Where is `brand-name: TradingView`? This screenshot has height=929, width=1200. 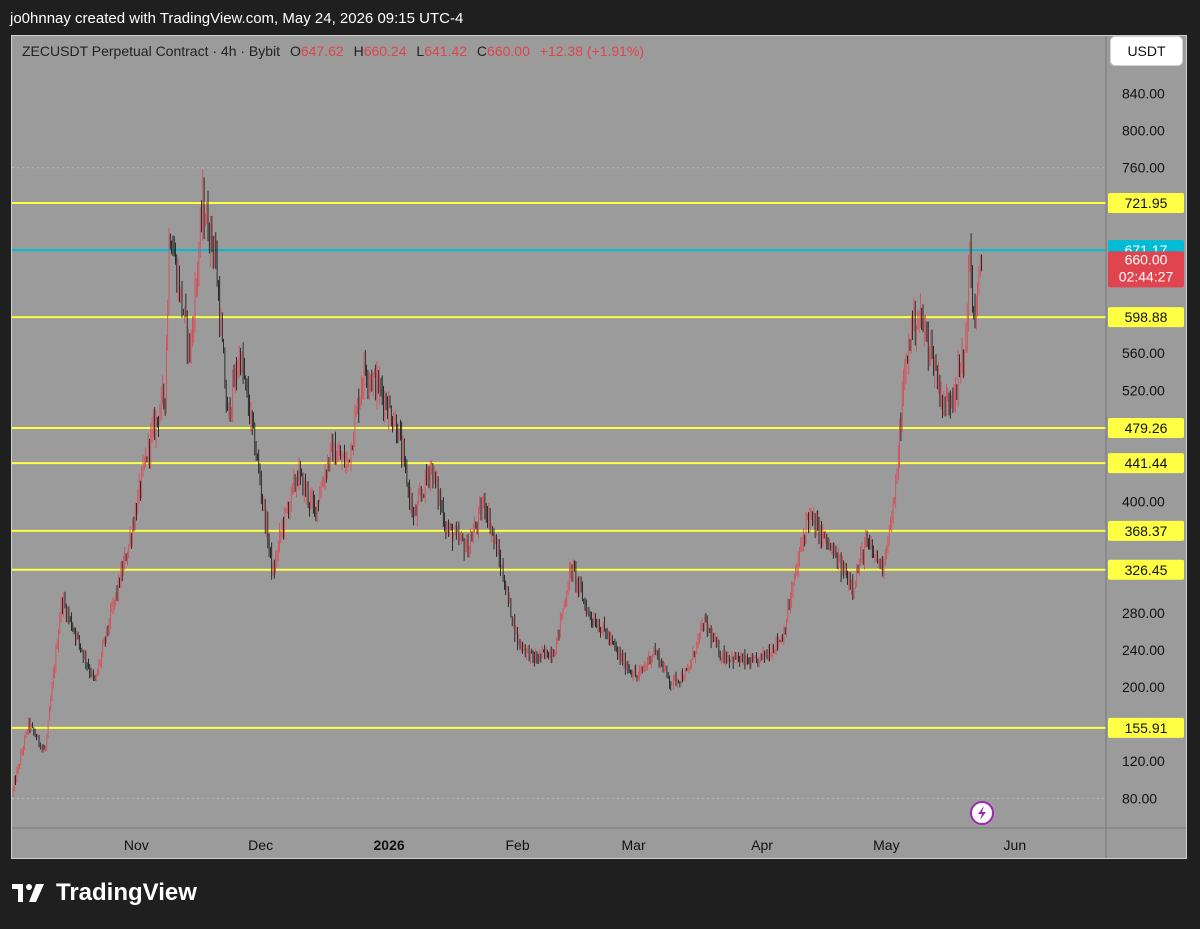 brand-name: TradingView is located at coordinates (126, 892).